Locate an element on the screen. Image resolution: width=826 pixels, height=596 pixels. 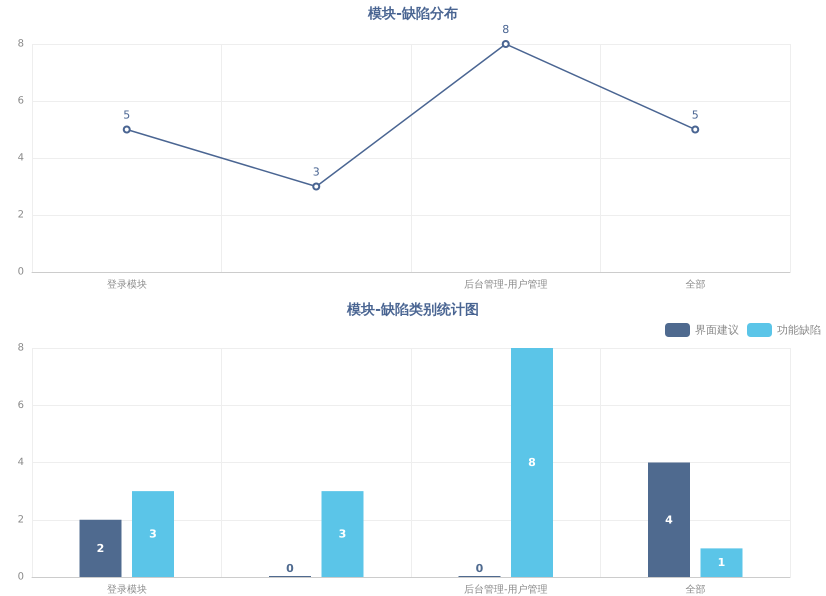
legend-label: 界面建议 is located at coordinates (717, 330).